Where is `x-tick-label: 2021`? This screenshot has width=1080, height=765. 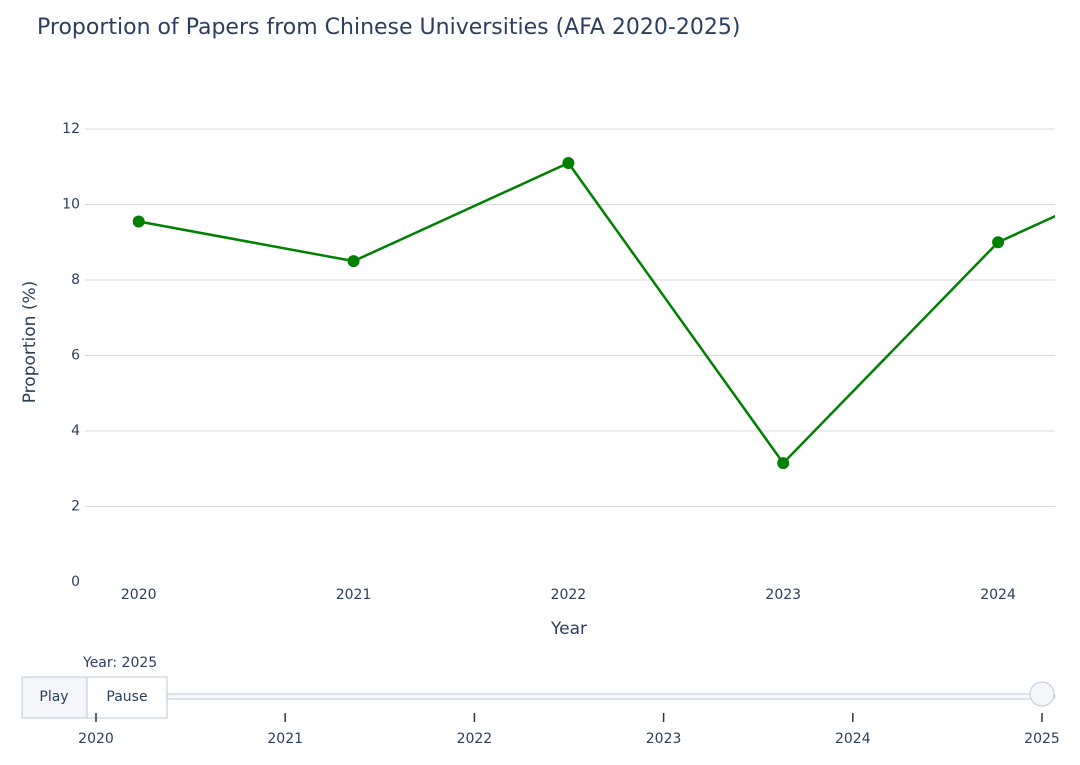 x-tick-label: 2021 is located at coordinates (354, 595).